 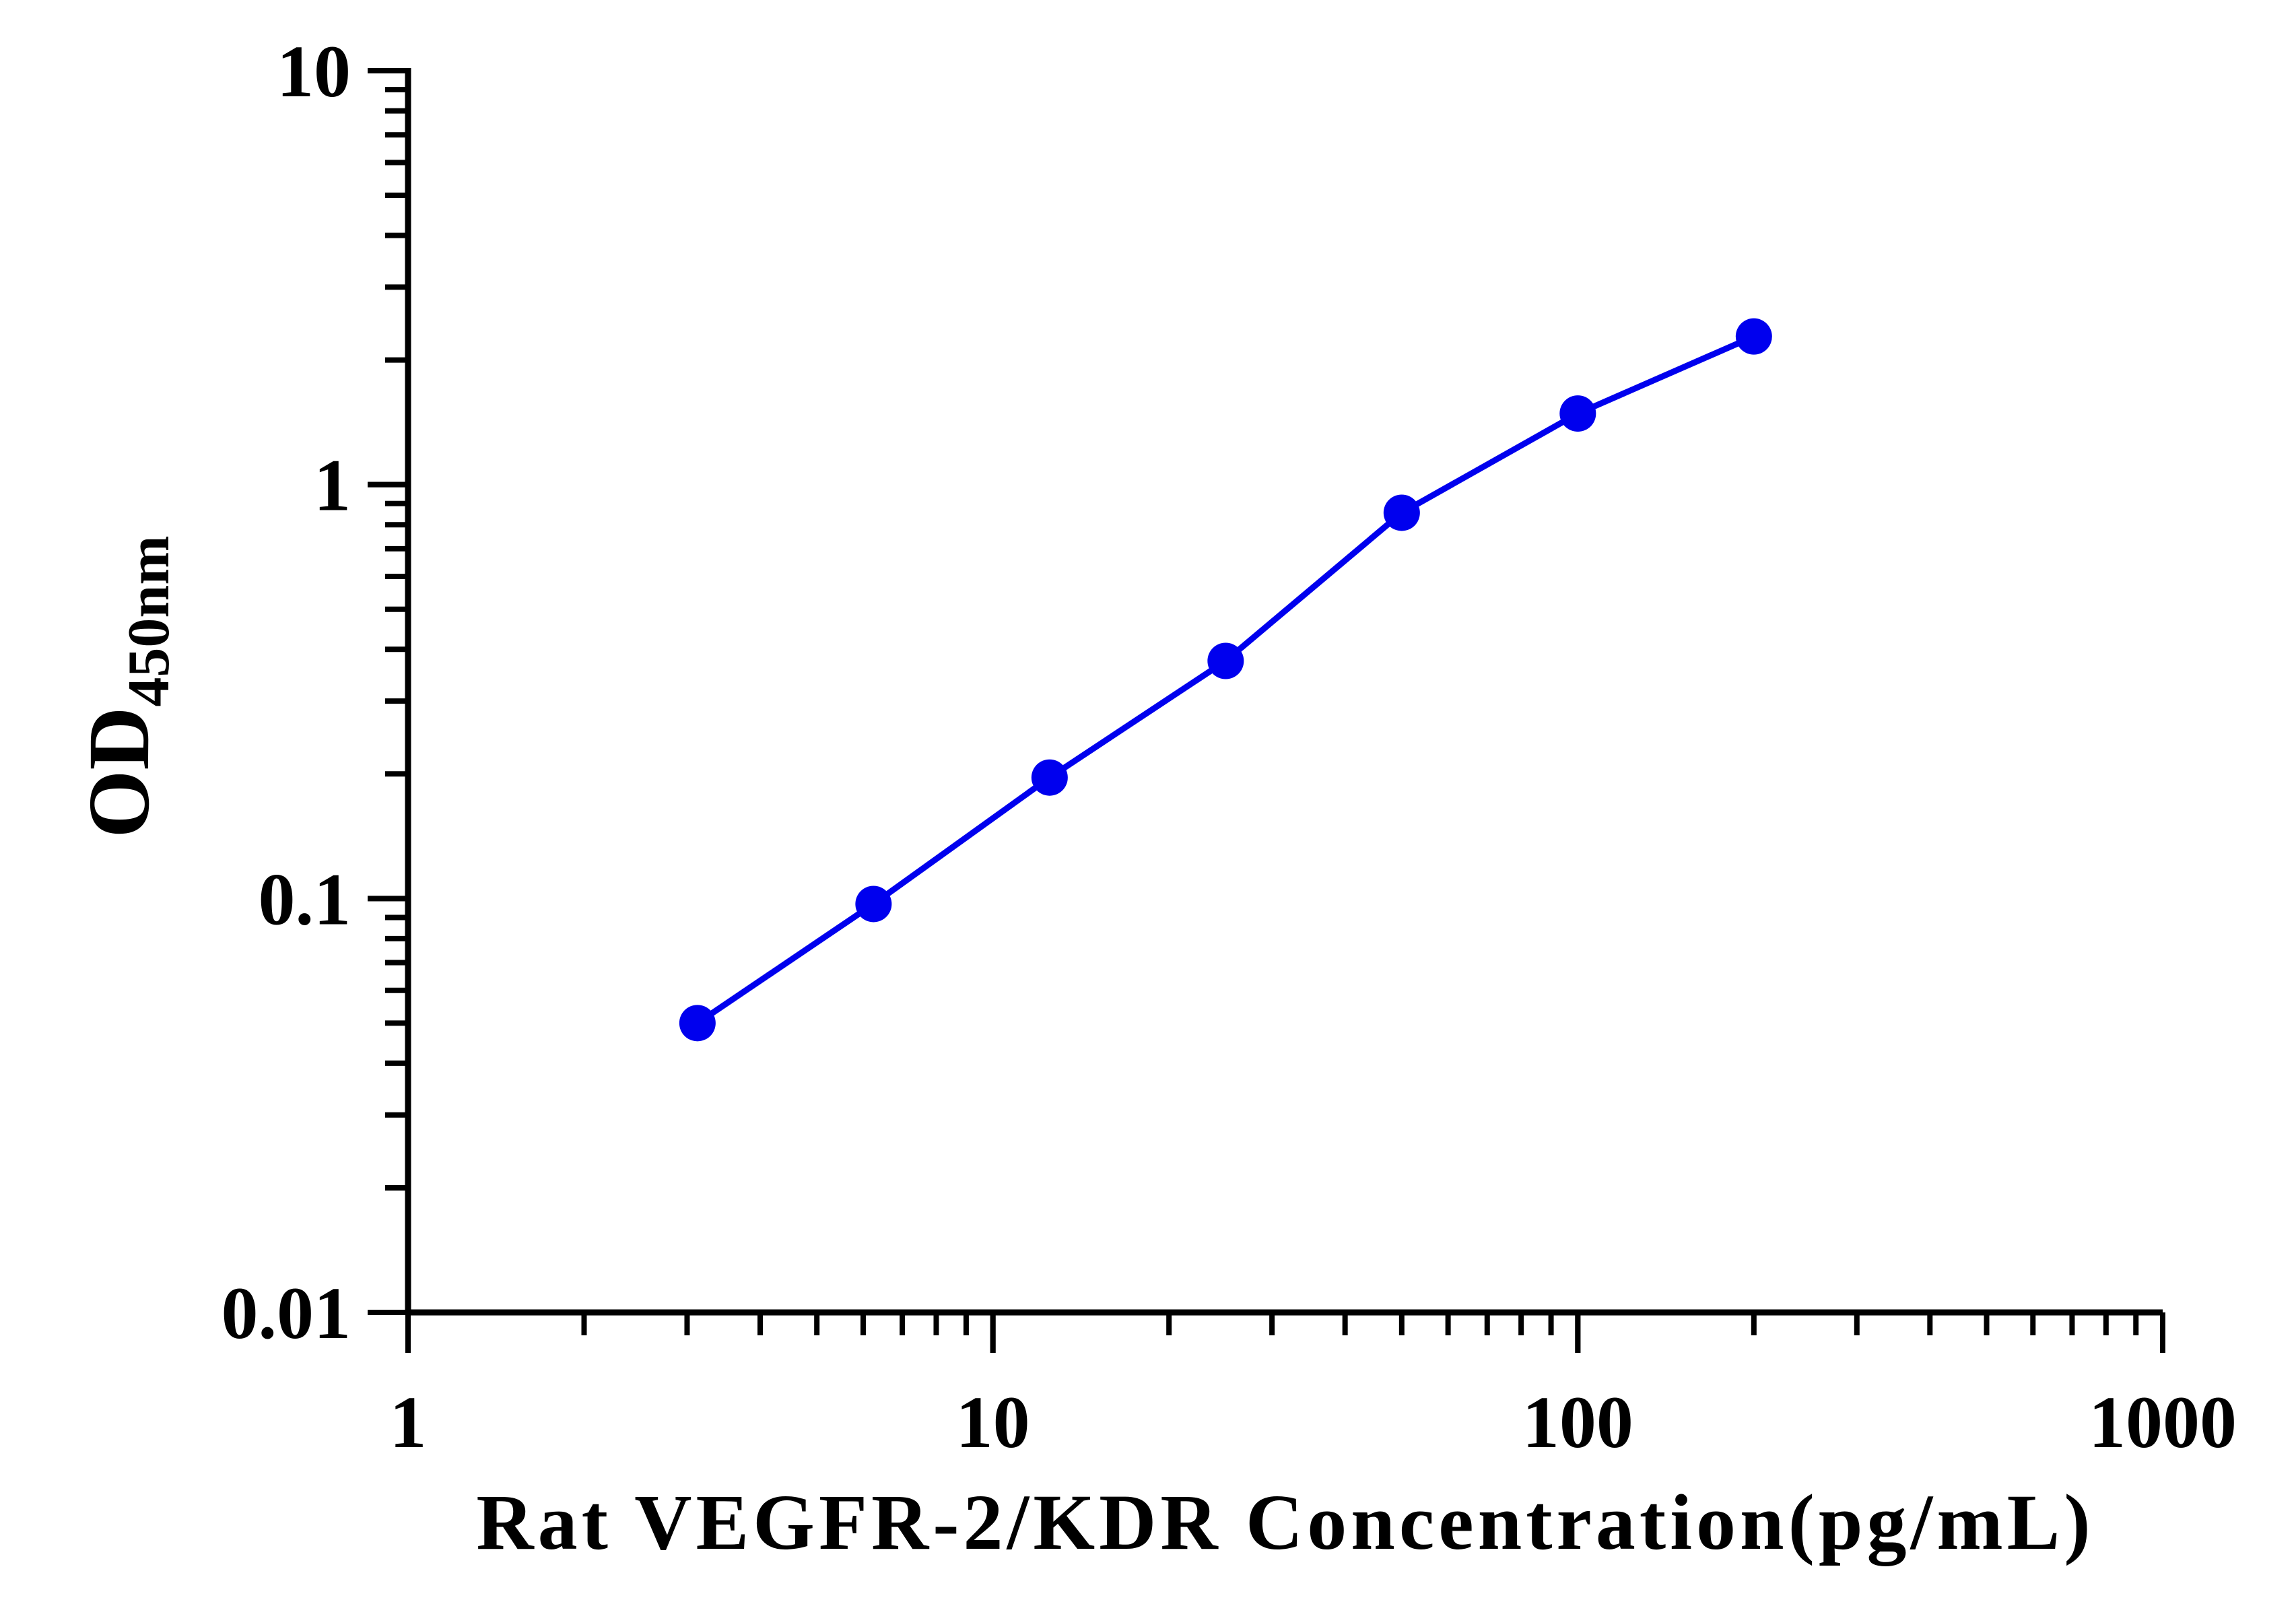 I want to click on y-tick-label: 0.01, so click(x=286, y=1313).